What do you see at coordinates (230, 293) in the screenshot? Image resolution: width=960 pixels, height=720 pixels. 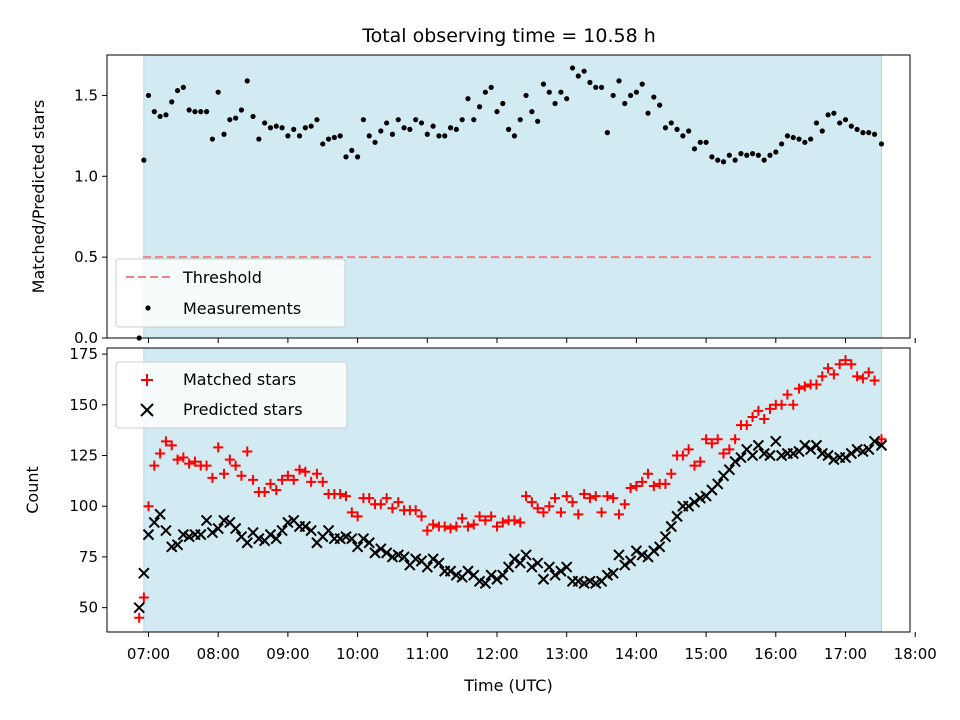 I see `ratio-legend: Threshold Measurements` at bounding box center [230, 293].